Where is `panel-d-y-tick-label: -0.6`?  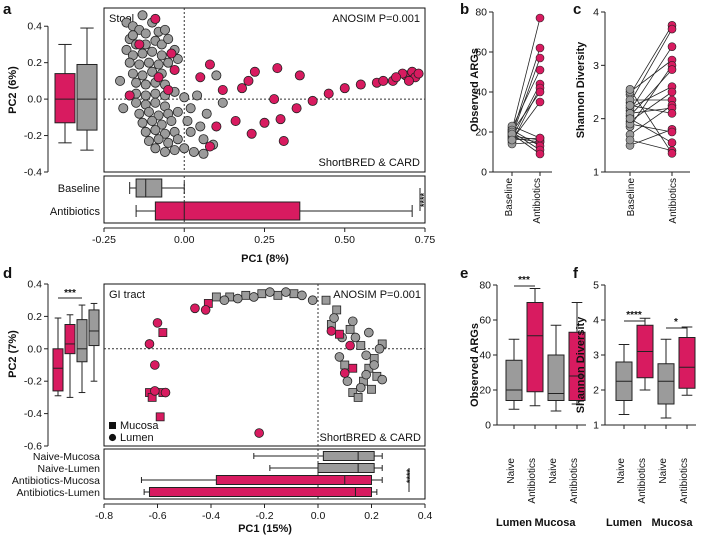 panel-d-y-tick-label: -0.6 is located at coordinates (33, 447).